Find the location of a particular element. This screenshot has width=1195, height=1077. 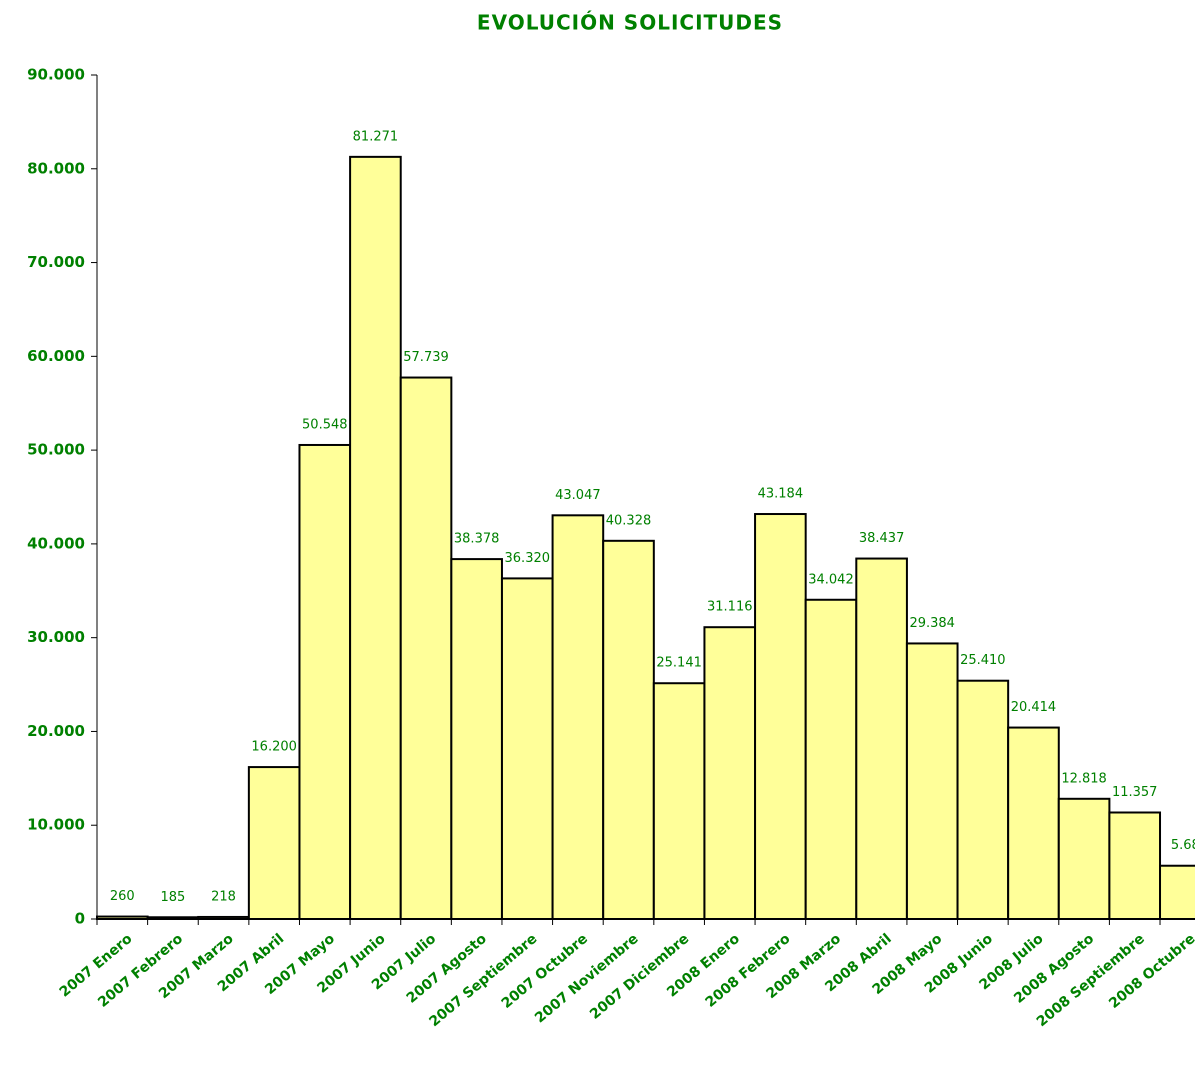

y-tick-label: 50.000 is located at coordinates (56, 450).